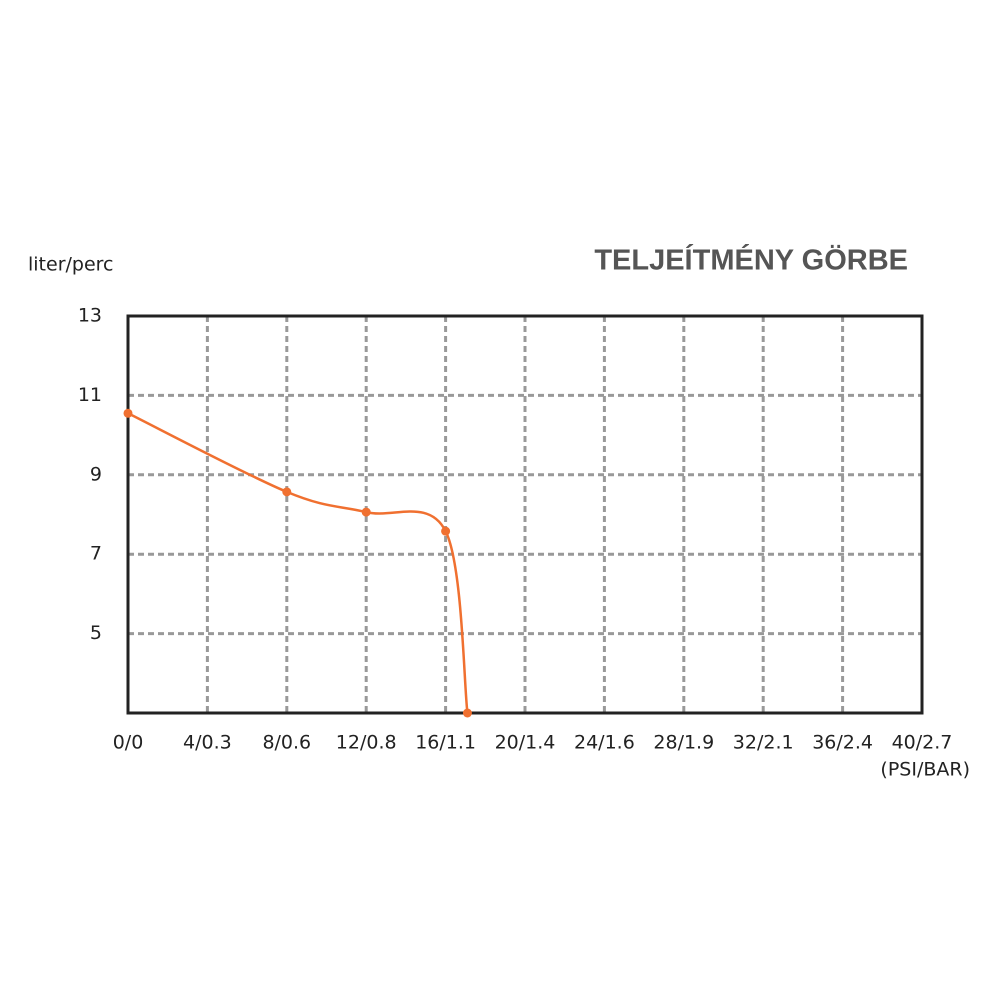  I want to click on y-axis-label: liter/perc, so click(71, 265).